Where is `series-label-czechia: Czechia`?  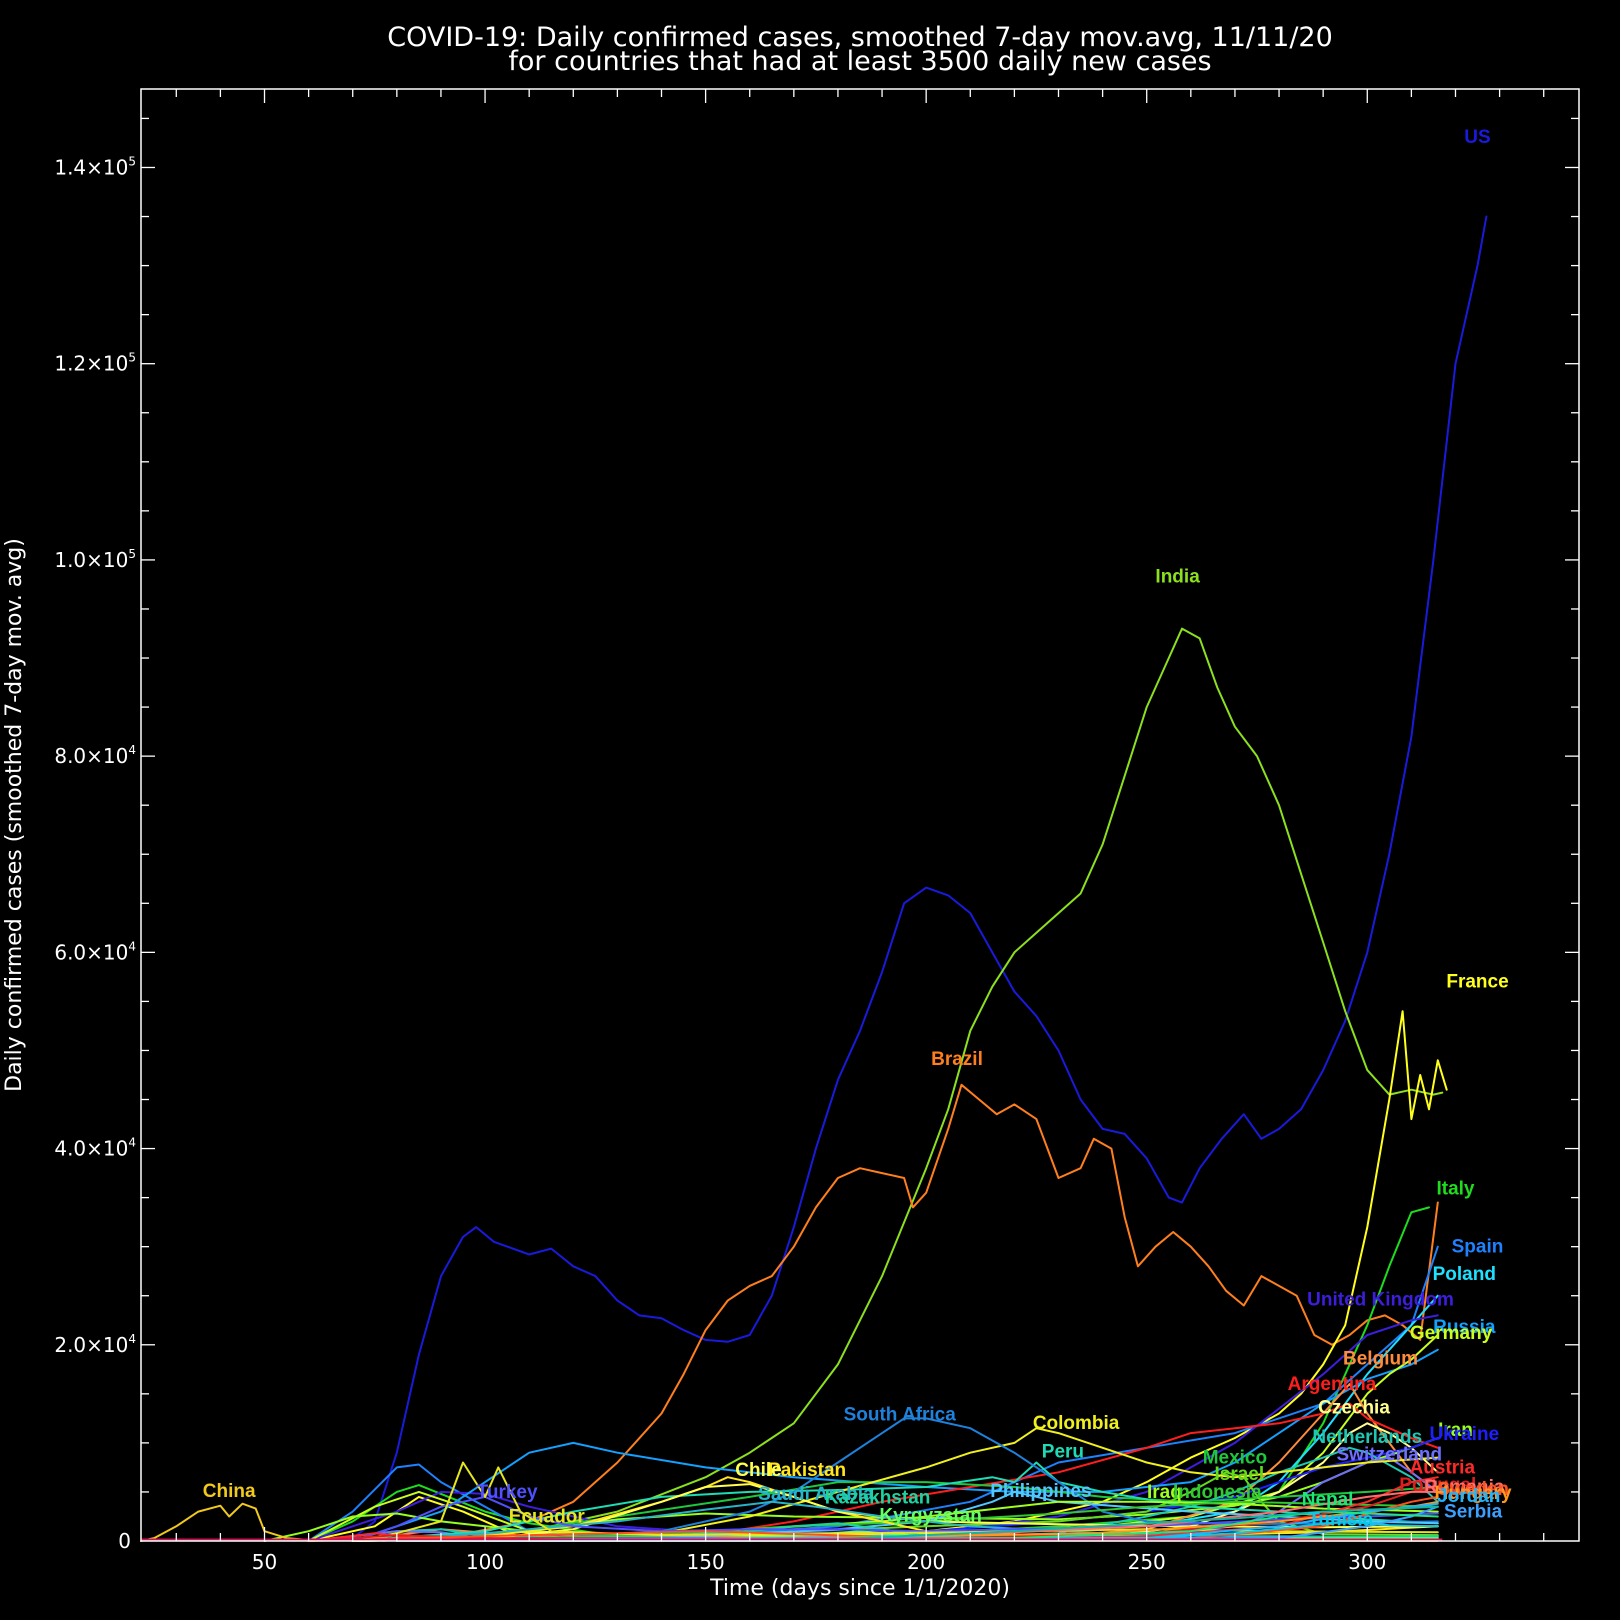 series-label-czechia: Czechia is located at coordinates (1354, 1408).